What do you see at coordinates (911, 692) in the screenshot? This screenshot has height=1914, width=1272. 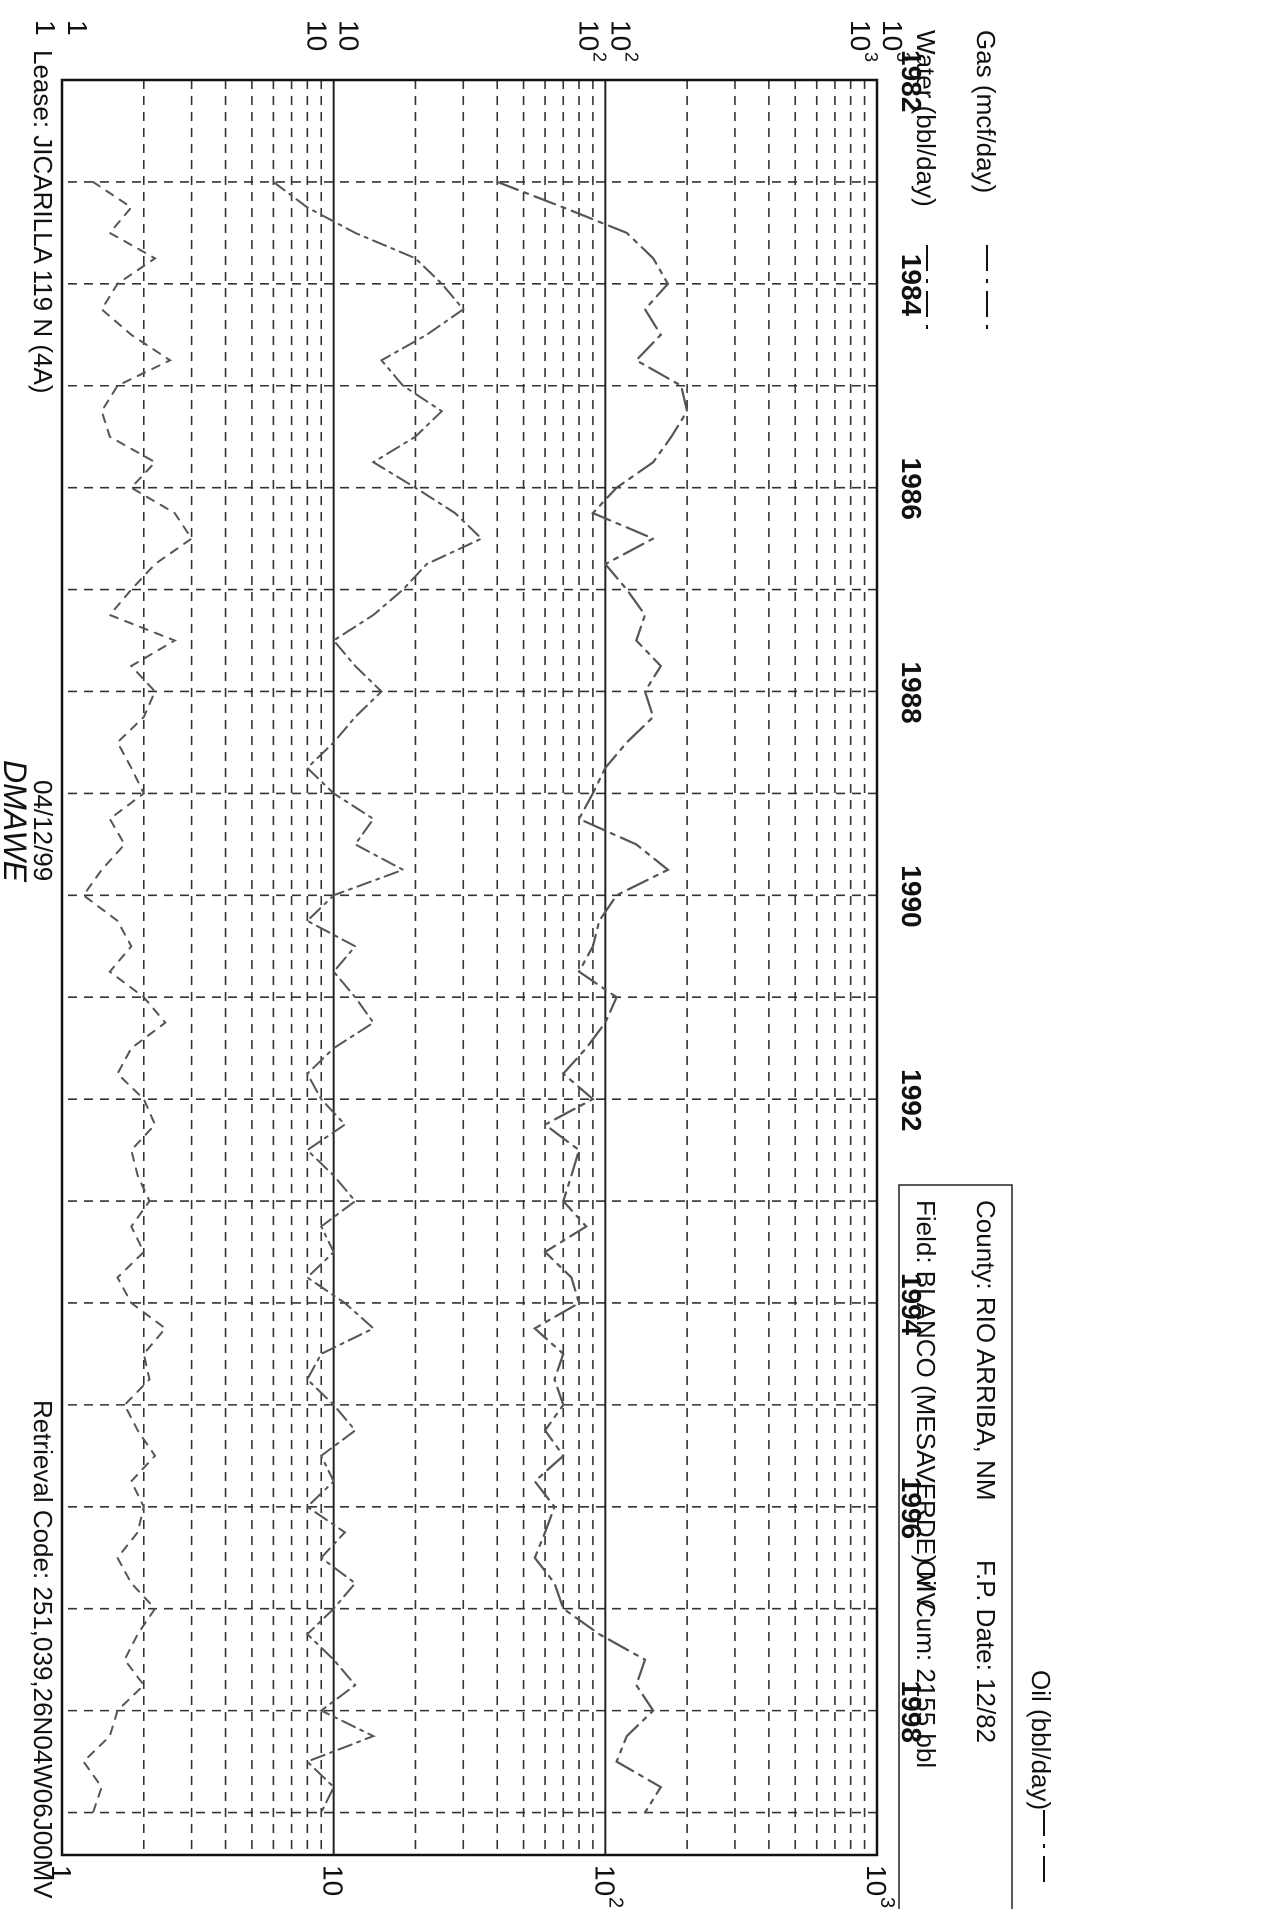 I see `x-tick-label: 1988` at bounding box center [911, 692].